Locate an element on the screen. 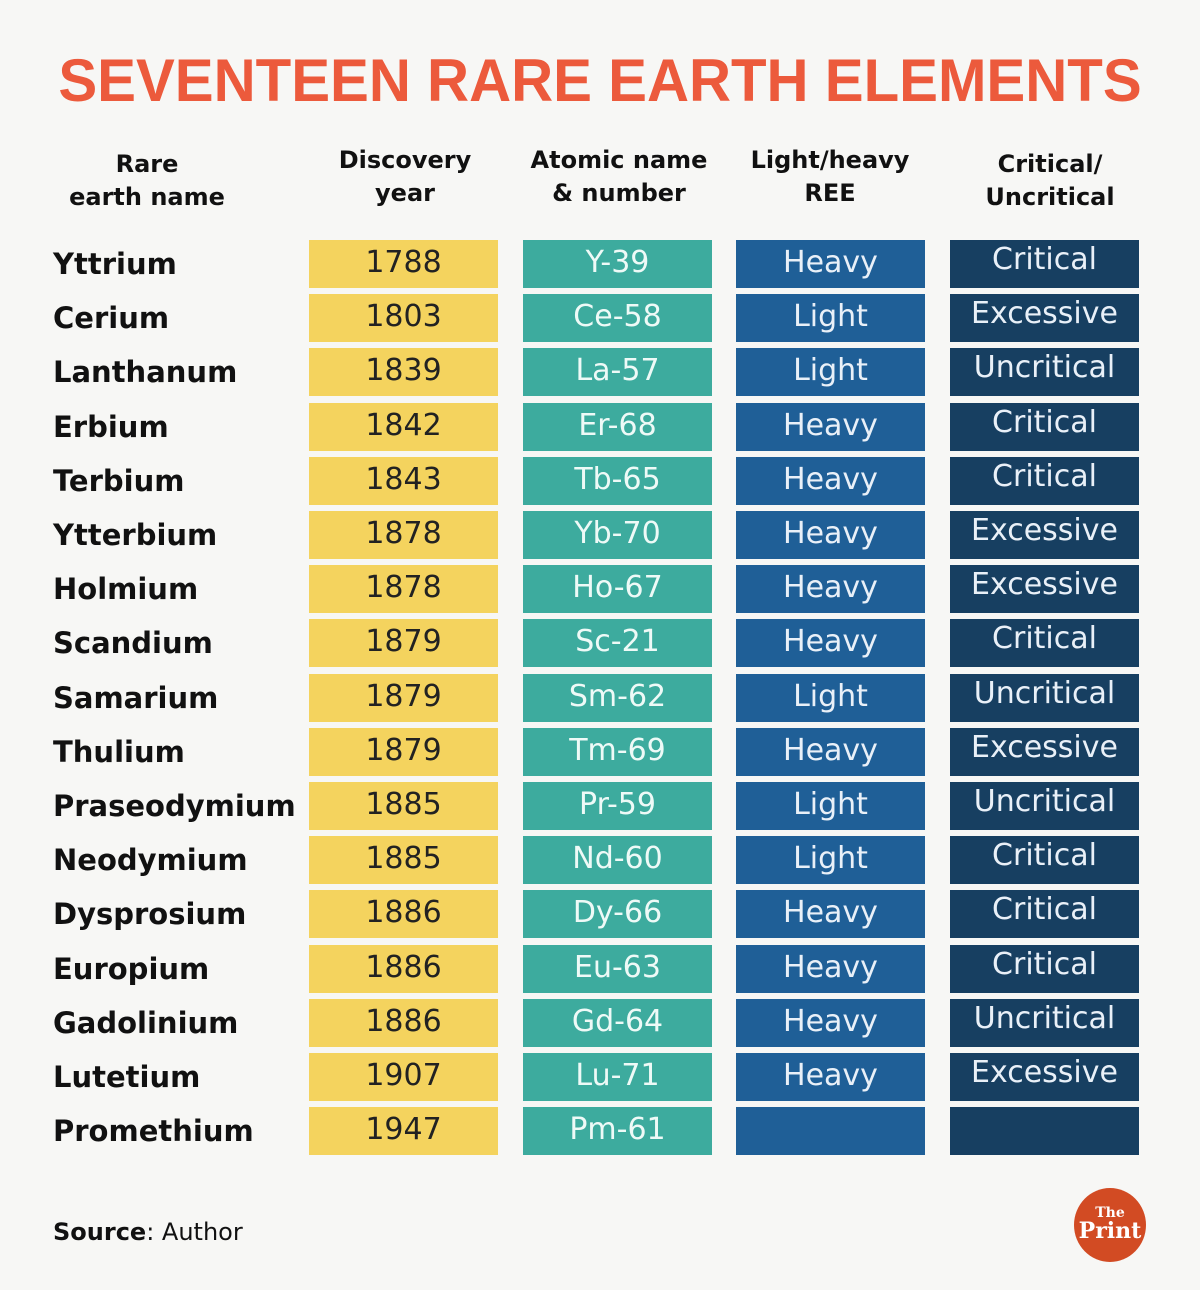 This screenshot has width=1200, height=1290. element-name: Lutetium is located at coordinates (127, 1077).